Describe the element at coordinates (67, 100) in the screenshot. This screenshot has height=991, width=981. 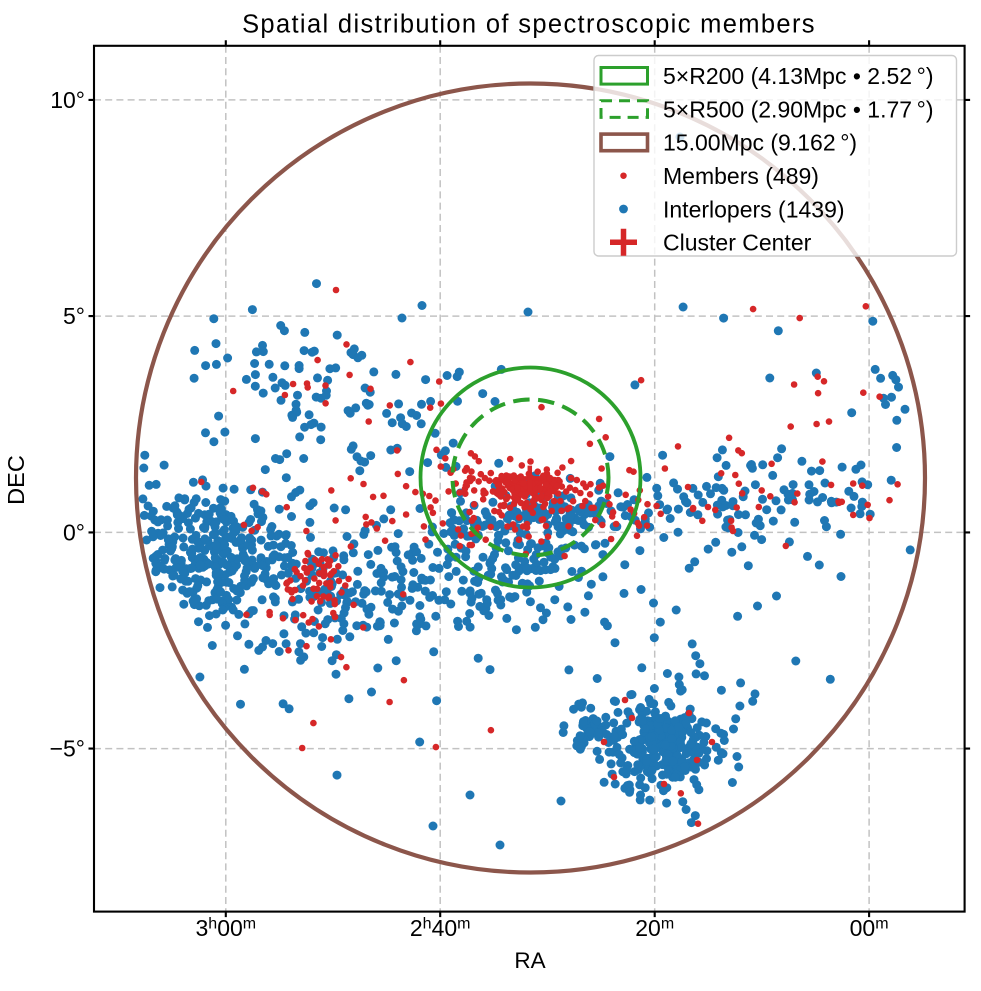
I see `svg-text: 10°` at that location.